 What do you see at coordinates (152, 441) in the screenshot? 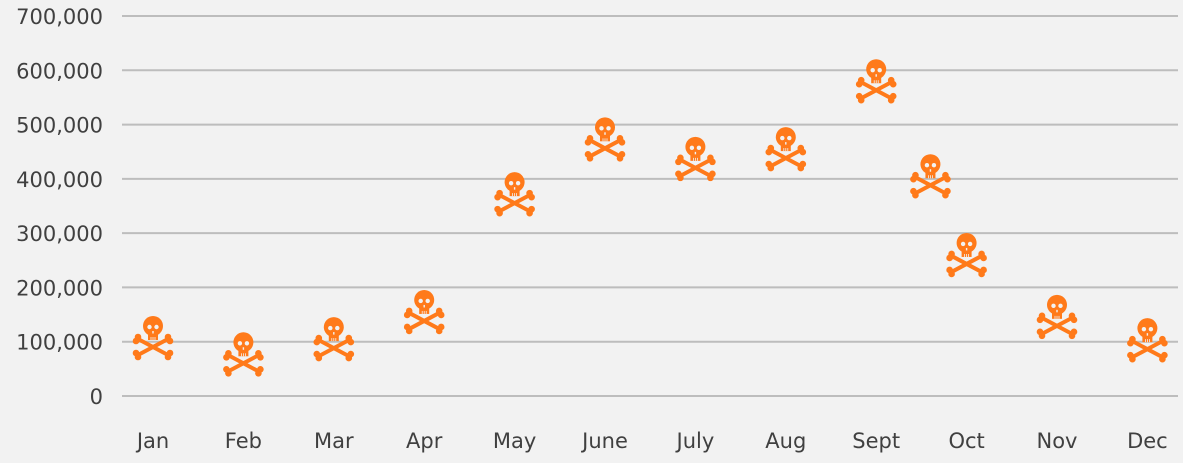
I see `x-tick-label: Jan` at bounding box center [152, 441].